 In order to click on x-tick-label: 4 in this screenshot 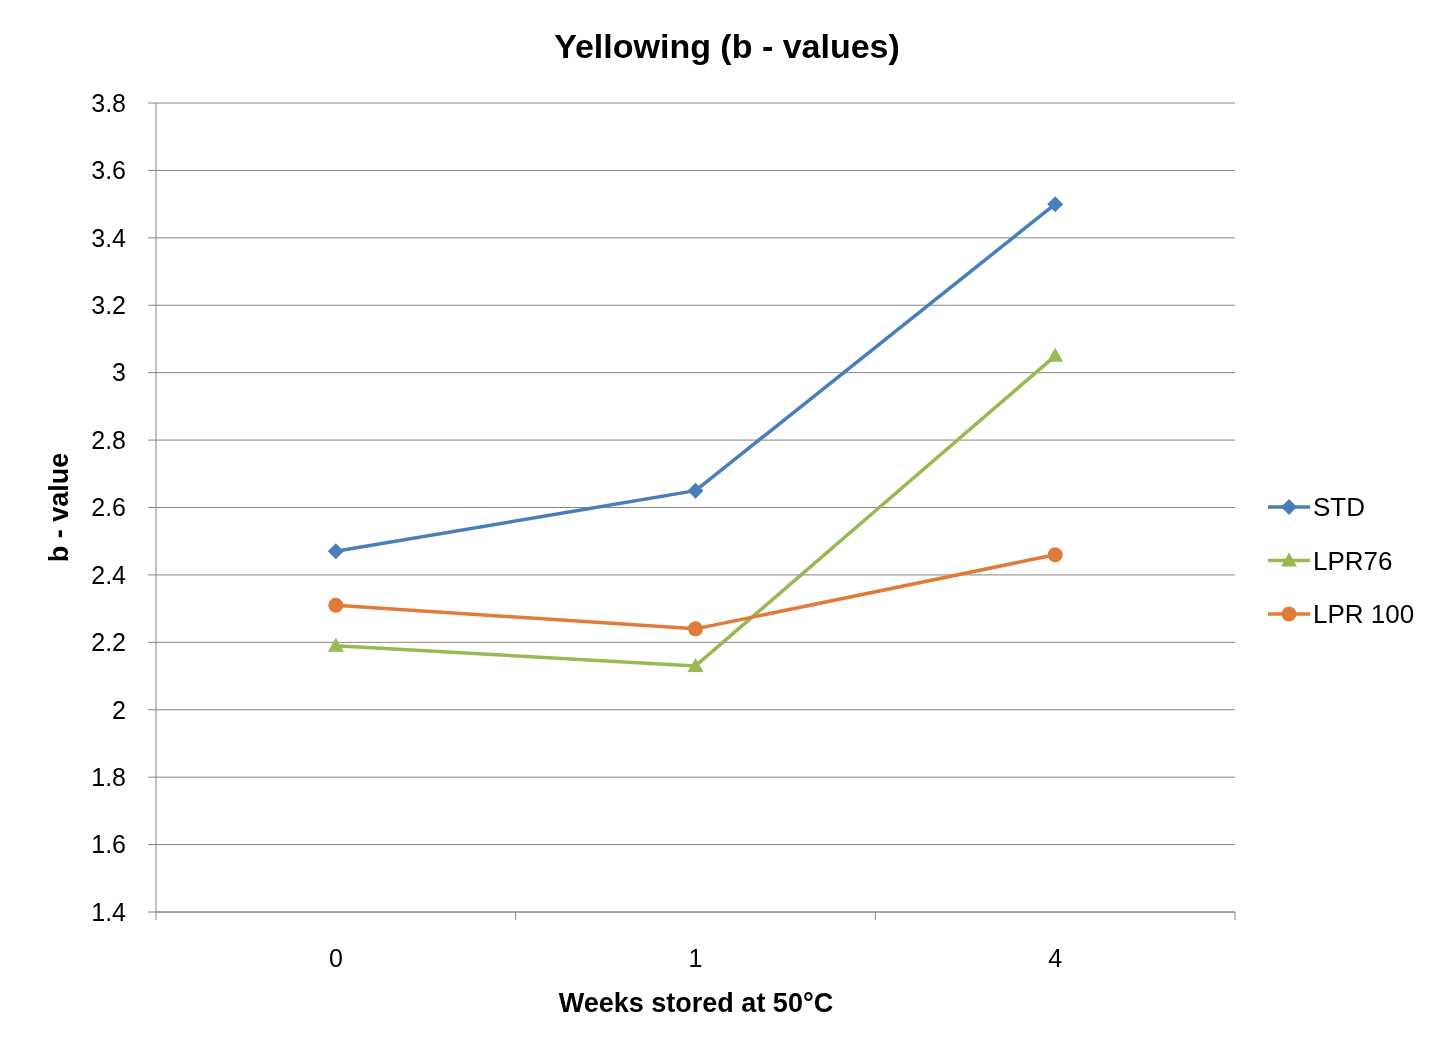, I will do `click(1055, 957)`.